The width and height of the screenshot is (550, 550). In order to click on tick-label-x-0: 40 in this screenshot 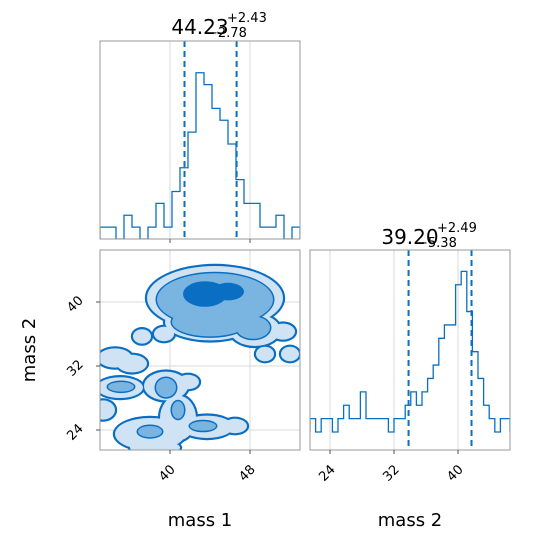, I will do `click(167, 473)`.